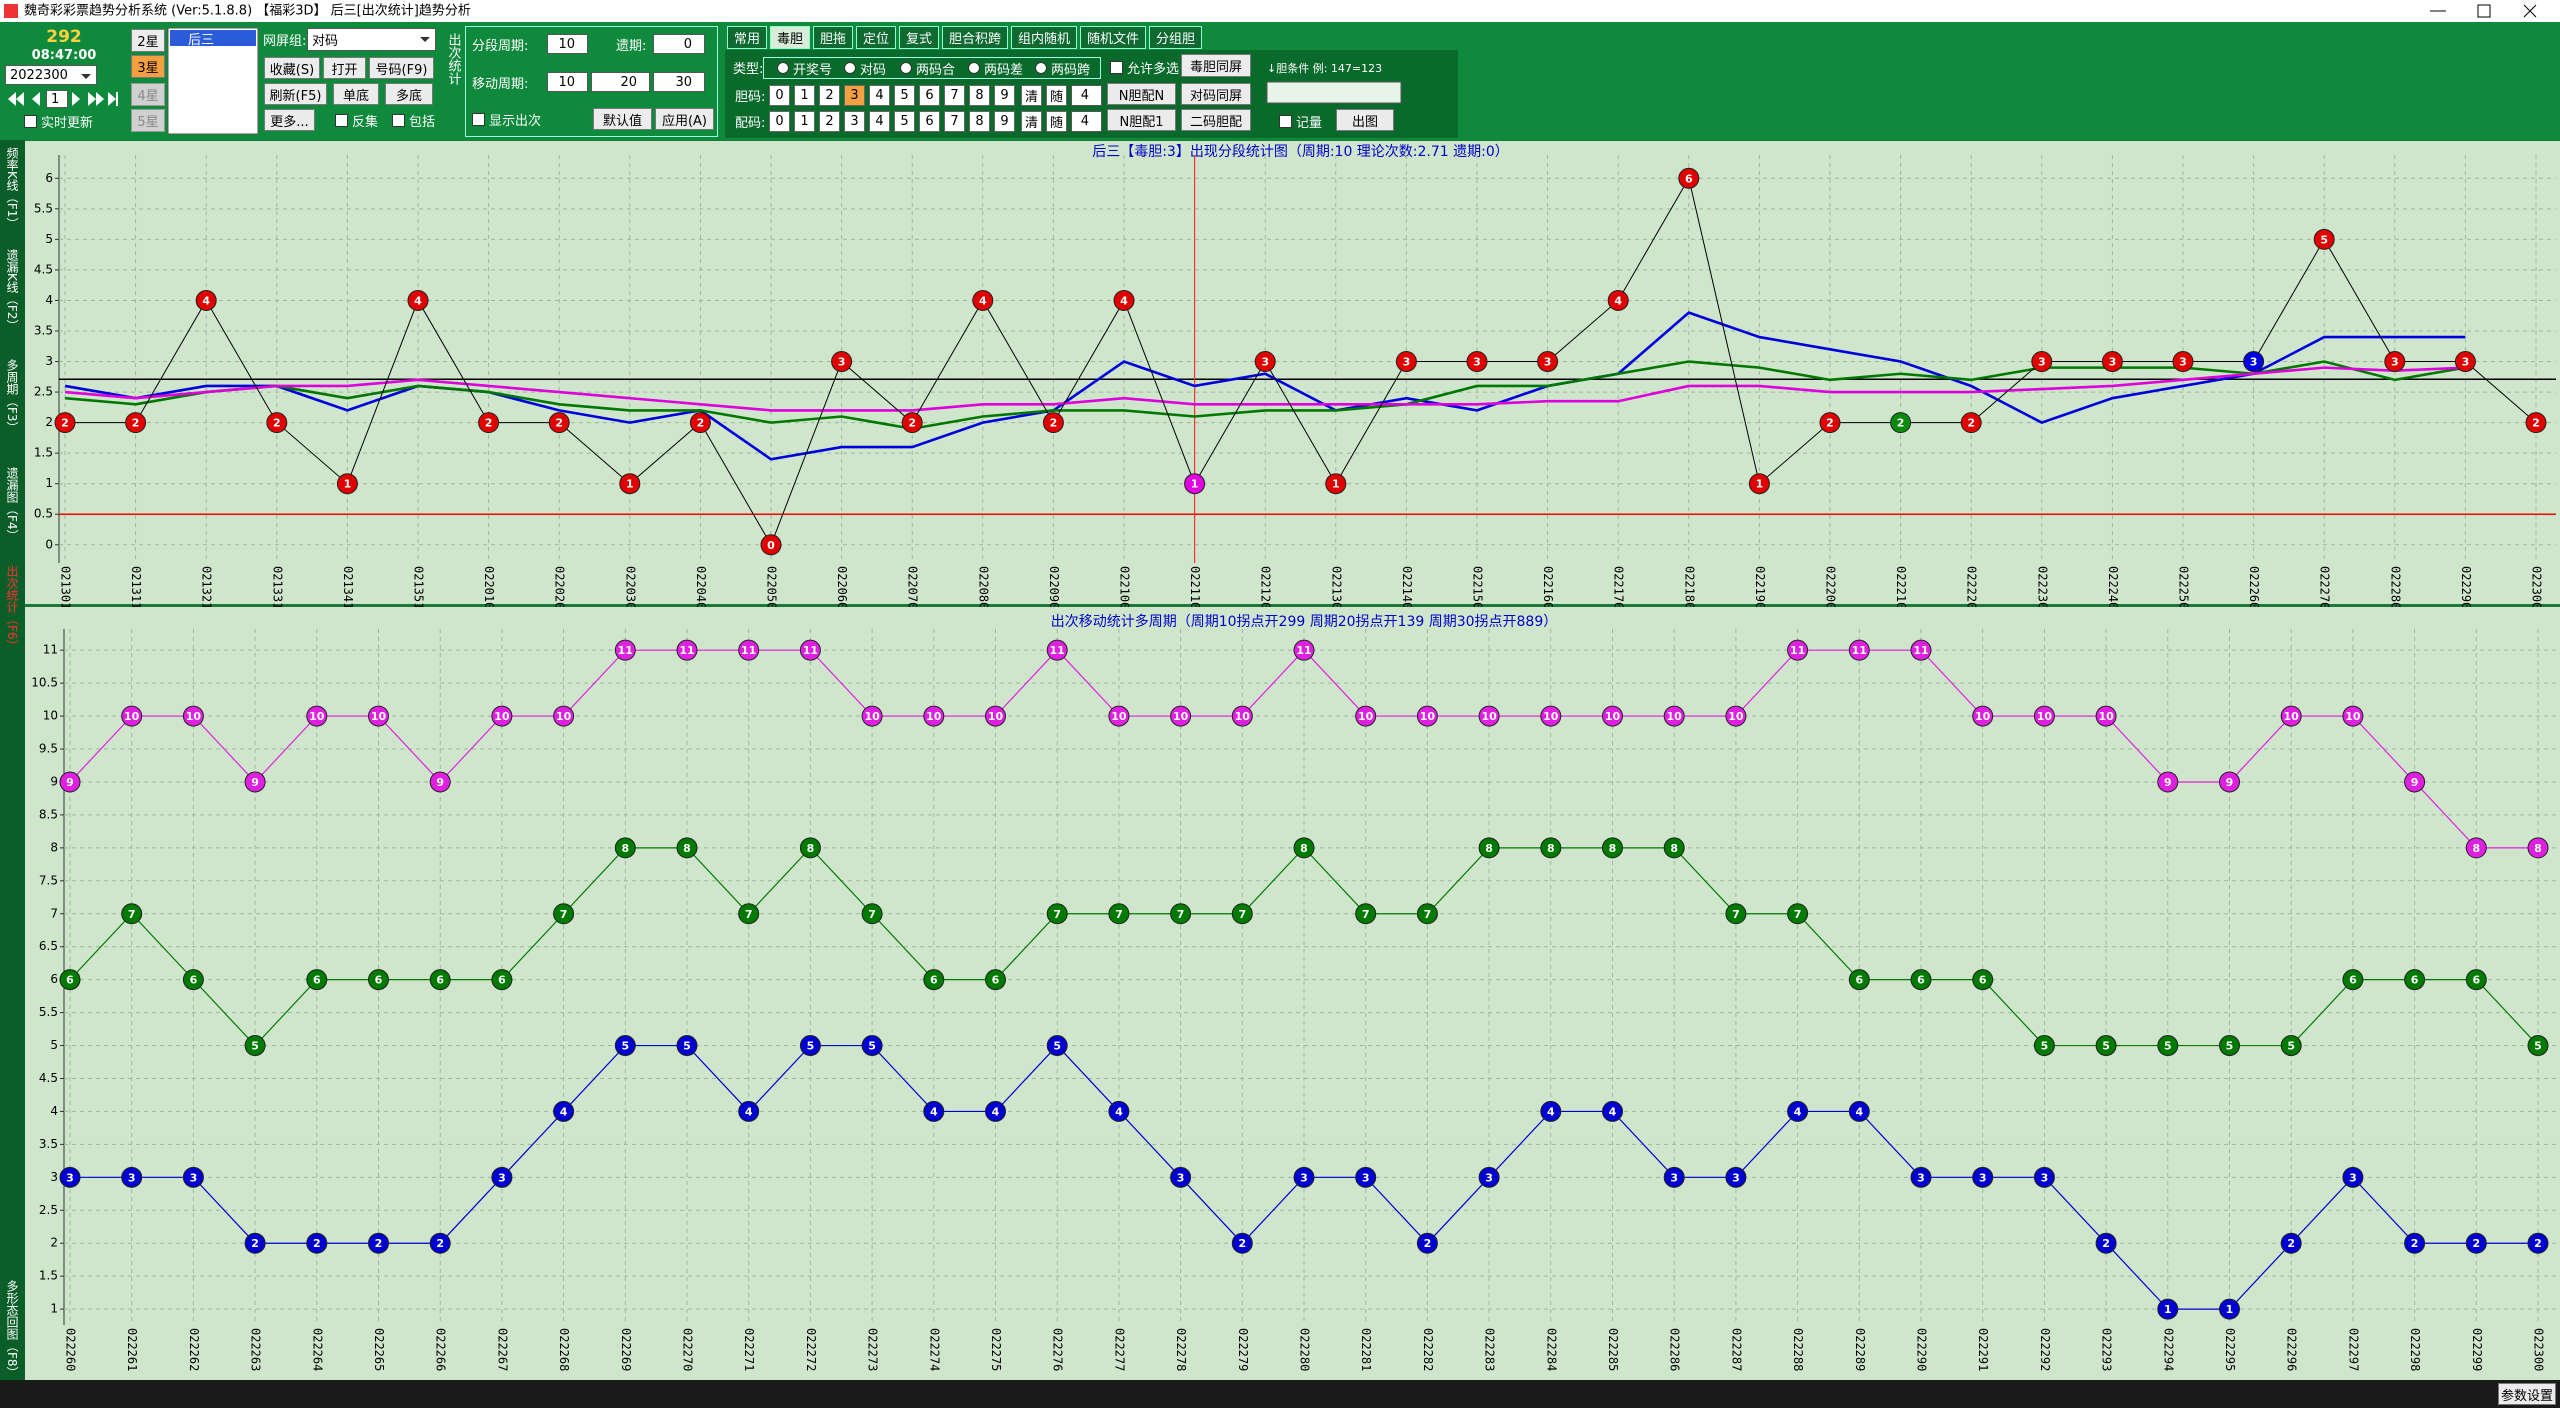  What do you see at coordinates (12, 396) in the screenshot?
I see `side: 多周期（F3）` at bounding box center [12, 396].